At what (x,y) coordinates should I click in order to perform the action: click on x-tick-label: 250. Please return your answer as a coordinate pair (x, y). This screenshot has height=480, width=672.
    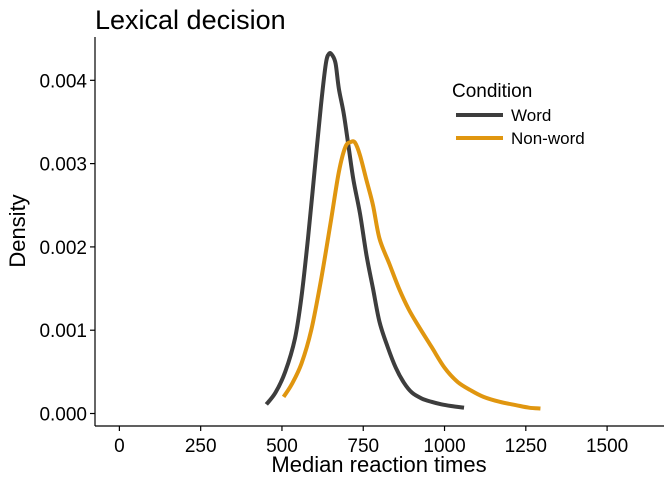
    Looking at the image, I should click on (201, 446).